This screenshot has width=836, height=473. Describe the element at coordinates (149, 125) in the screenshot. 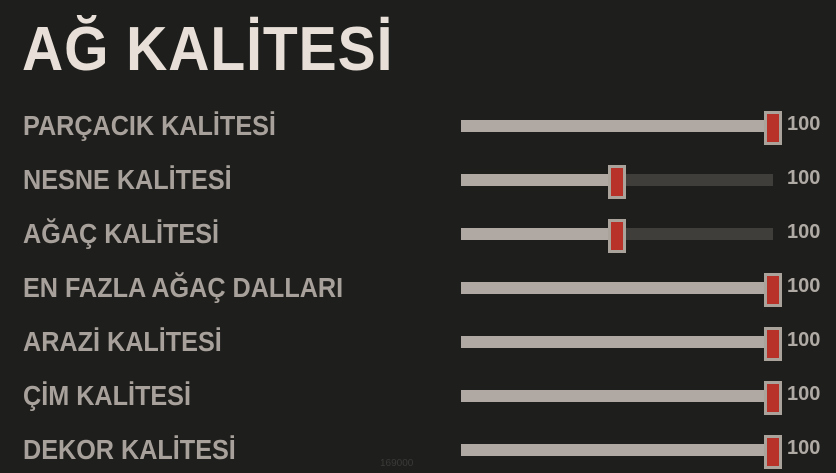

I see `slider-label: PARÇACIK KALİTESİ` at that location.